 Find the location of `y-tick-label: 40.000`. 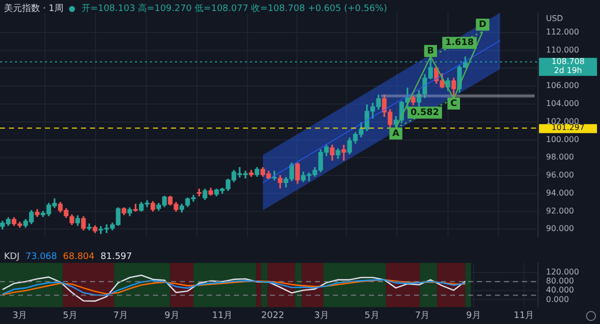

y-tick-label: 40.000 is located at coordinates (560, 290).